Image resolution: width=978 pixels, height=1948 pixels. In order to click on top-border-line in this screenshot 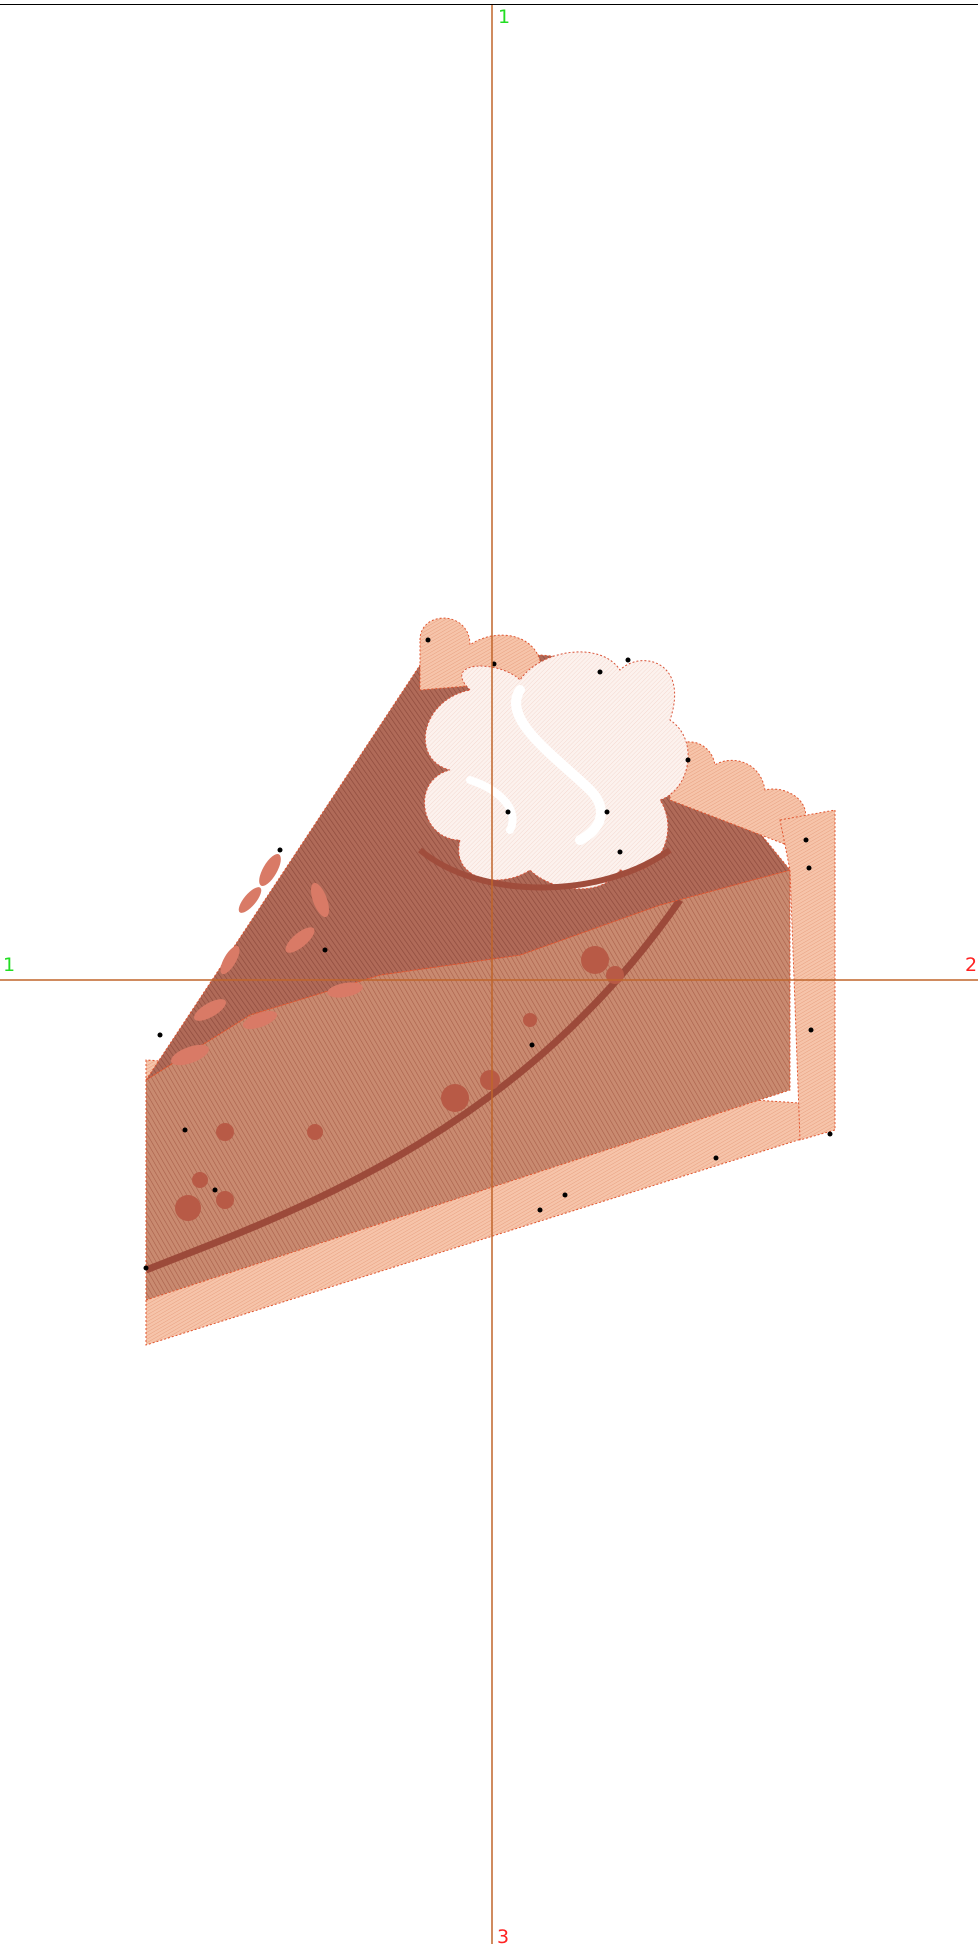, I will do `click(489, 4)`.